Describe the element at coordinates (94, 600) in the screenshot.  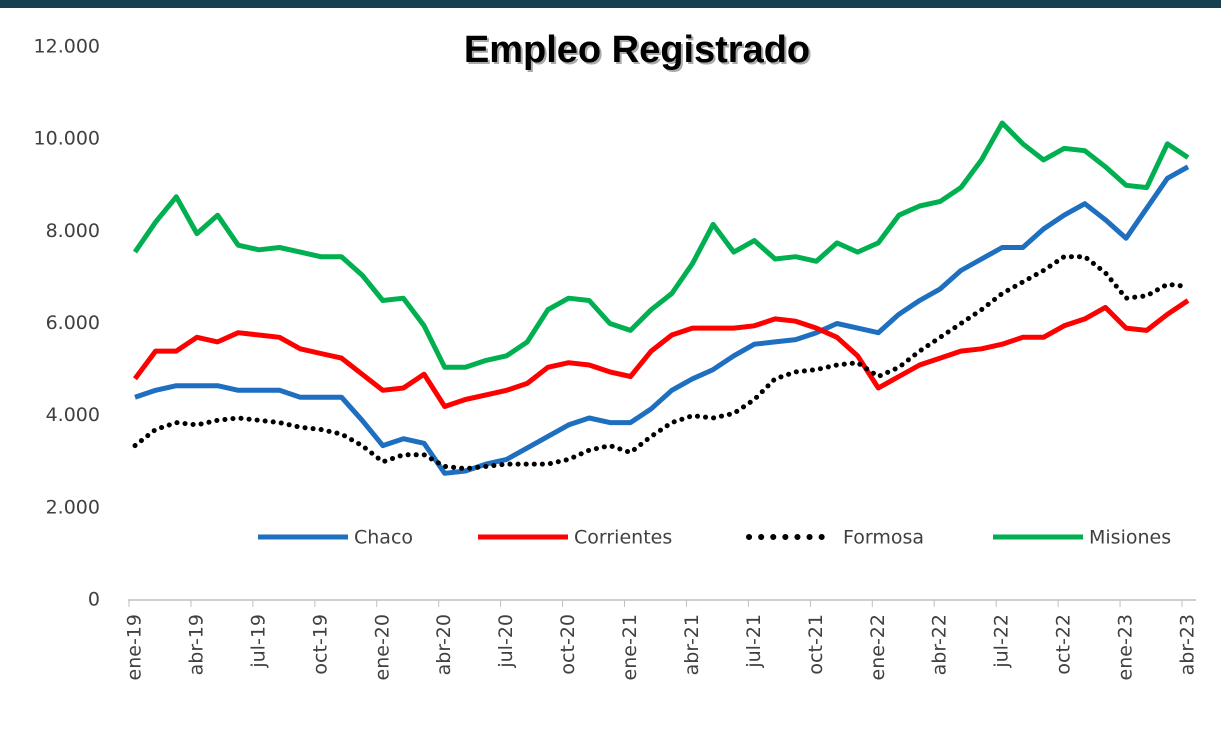
I see `y-tick-label: 0` at that location.